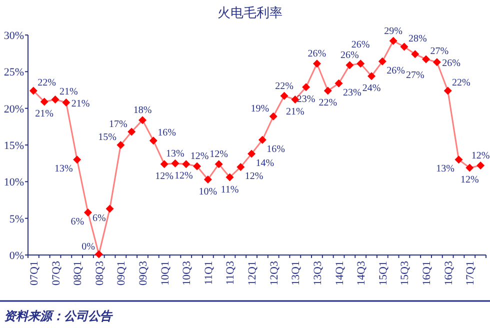  I want to click on data-label: 19%, so click(260, 108).